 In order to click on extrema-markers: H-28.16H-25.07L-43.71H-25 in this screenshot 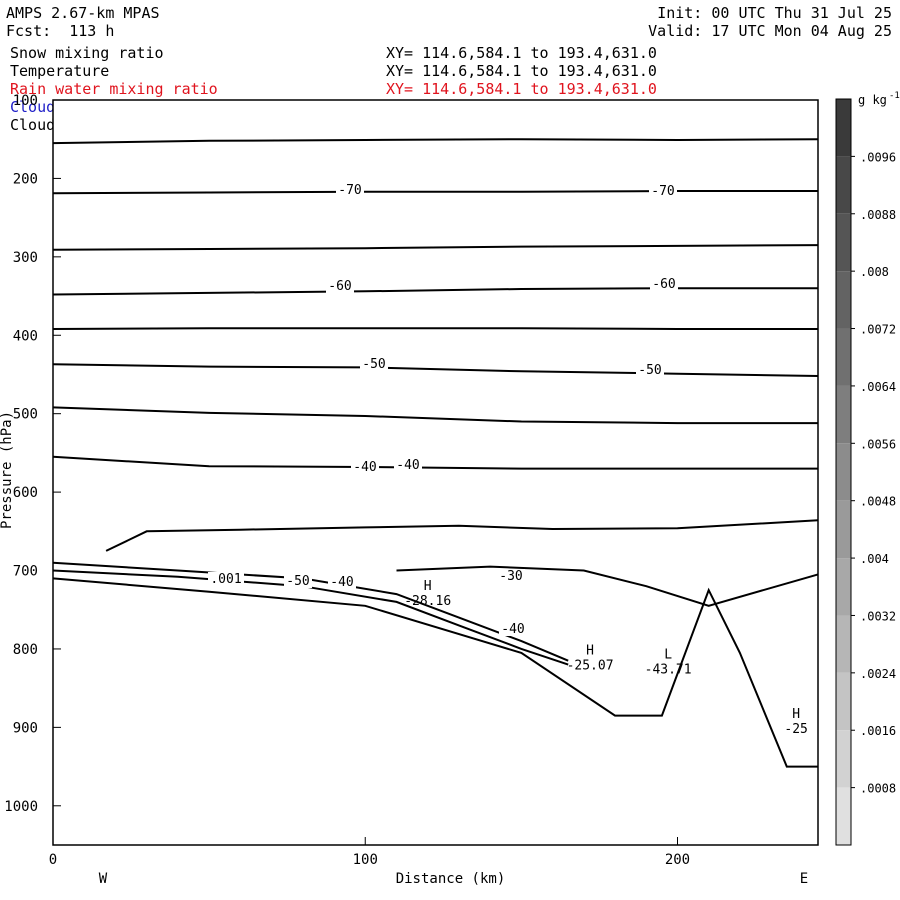, I will do `click(606, 658)`.